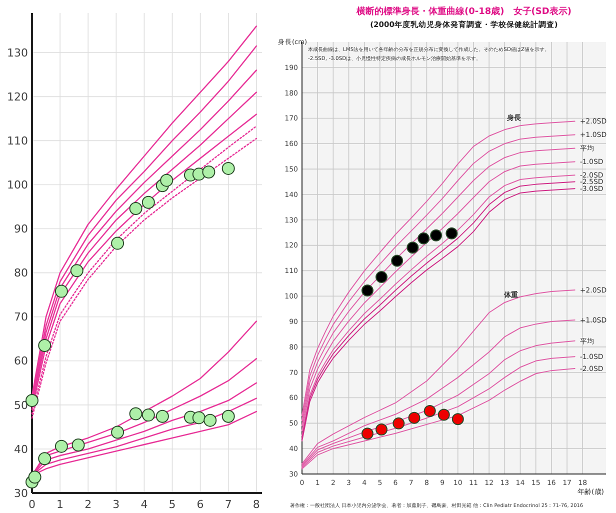  Describe the element at coordinates (21, 449) in the screenshot. I see `y-tick-label: 40` at that location.